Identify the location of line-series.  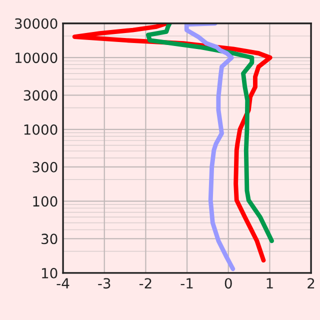
(210, 147).